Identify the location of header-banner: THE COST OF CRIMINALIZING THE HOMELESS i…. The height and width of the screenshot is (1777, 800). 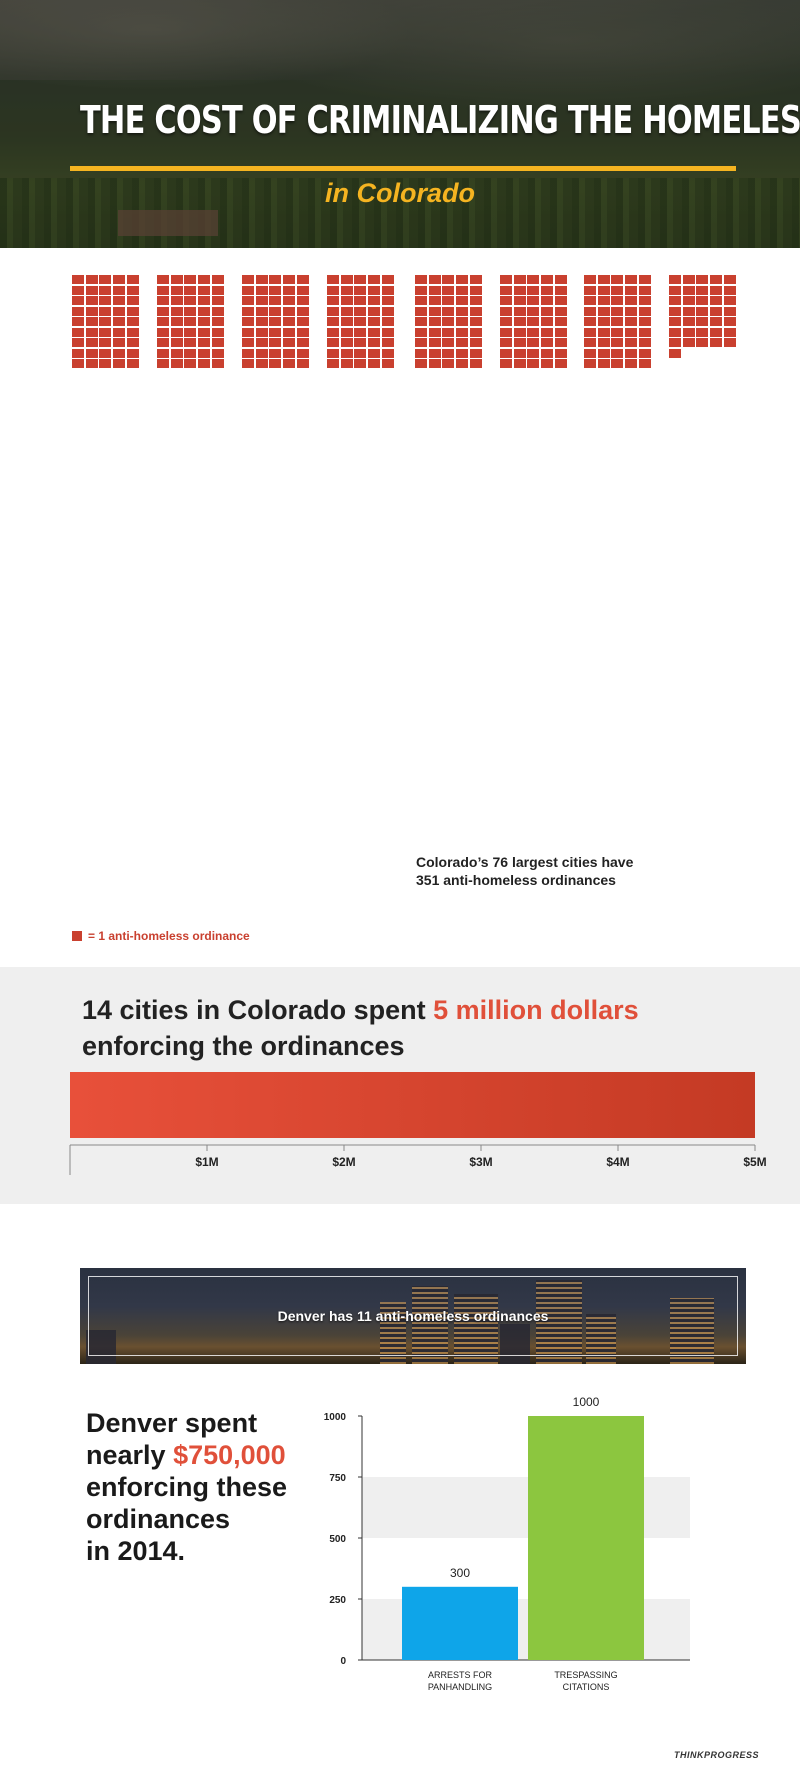
(400, 124).